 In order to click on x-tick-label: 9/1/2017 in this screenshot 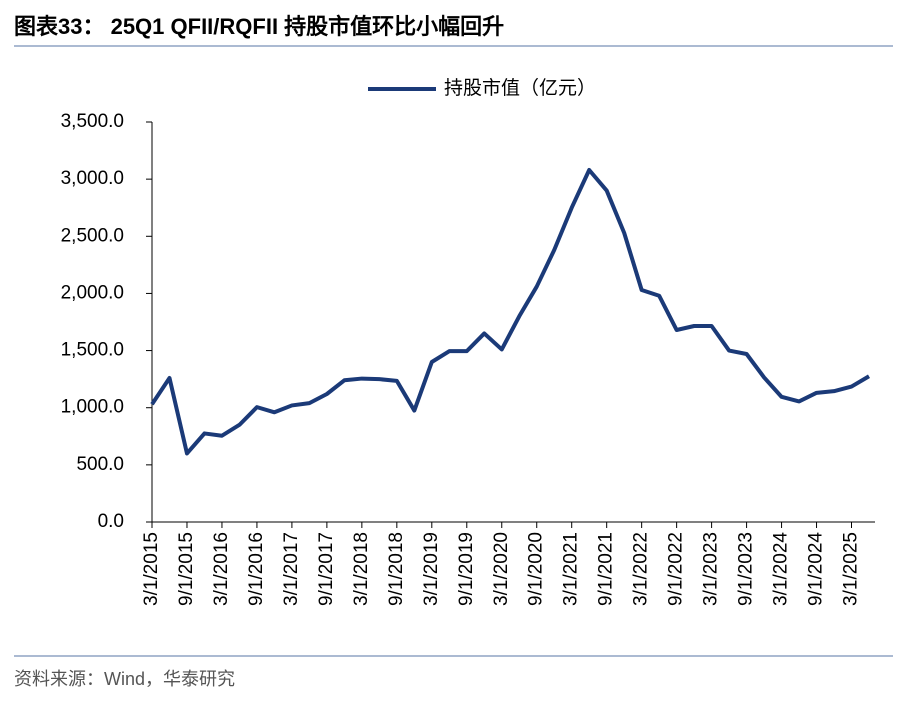, I will do `click(326, 569)`.